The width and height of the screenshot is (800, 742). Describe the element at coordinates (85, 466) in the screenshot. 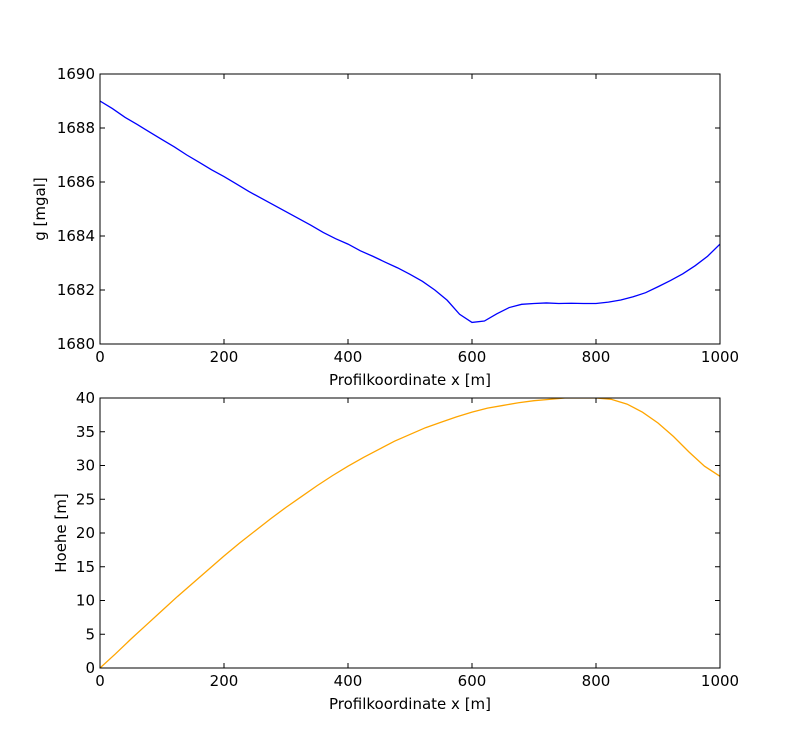

I see `y-tick-label: 30` at that location.